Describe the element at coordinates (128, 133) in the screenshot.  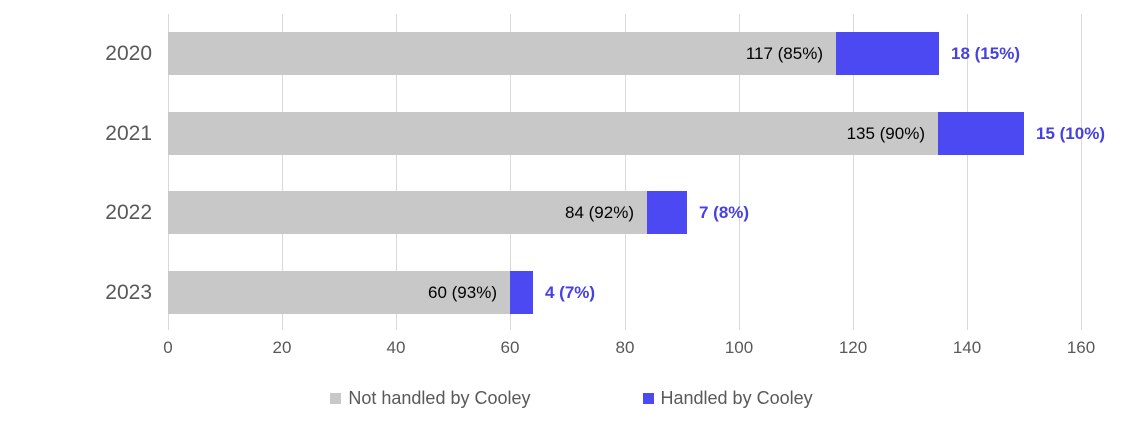
I see `category-label-2021: 2021` at that location.